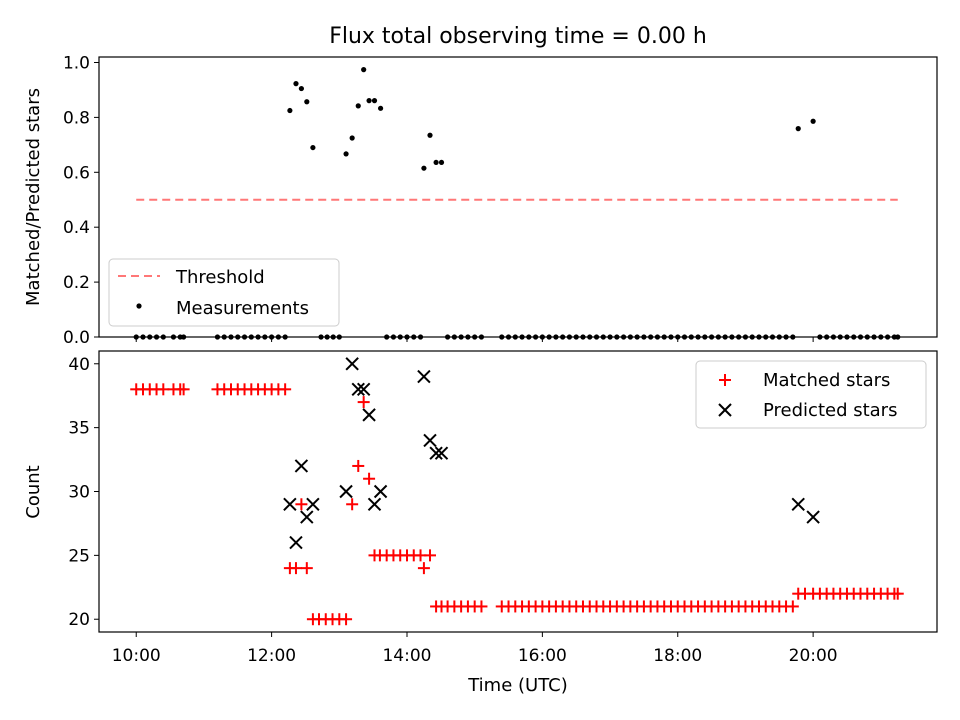  Describe the element at coordinates (76, 173) in the screenshot. I see `ratio-y-tick-label: 0.6` at that location.